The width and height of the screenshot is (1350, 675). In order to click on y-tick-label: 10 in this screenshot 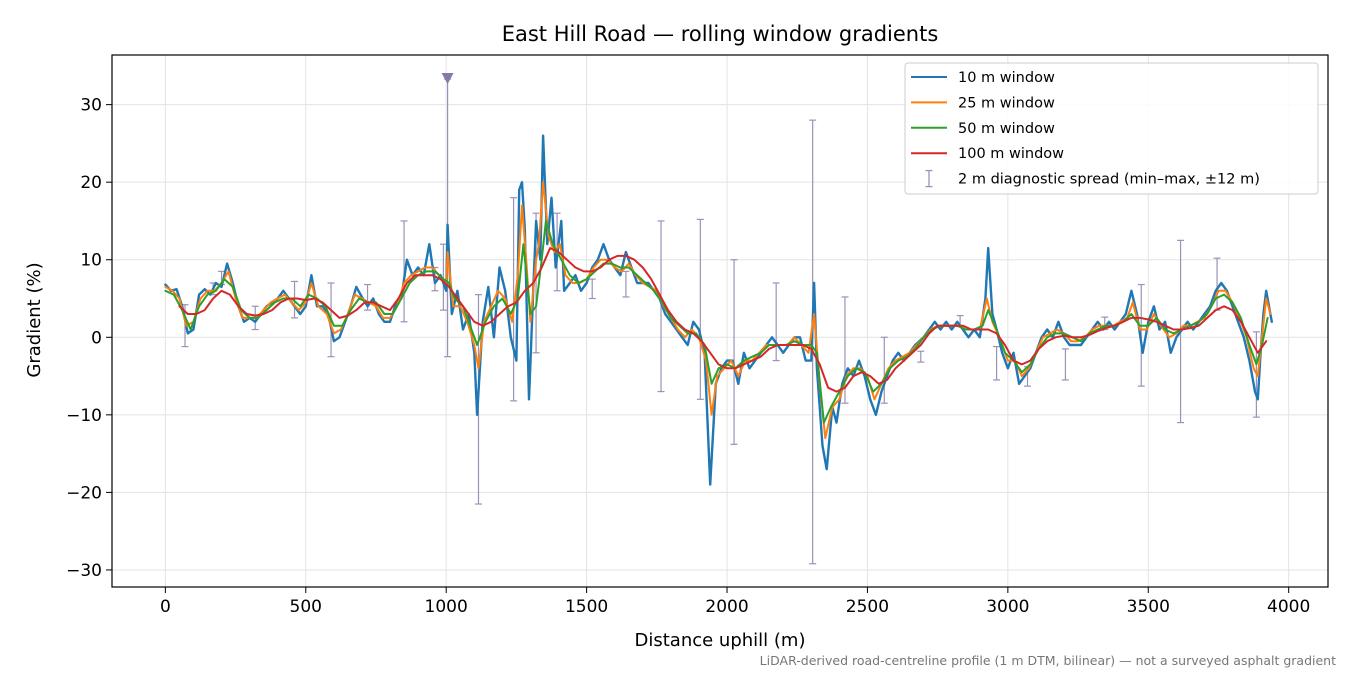, I will do `click(91, 261)`.